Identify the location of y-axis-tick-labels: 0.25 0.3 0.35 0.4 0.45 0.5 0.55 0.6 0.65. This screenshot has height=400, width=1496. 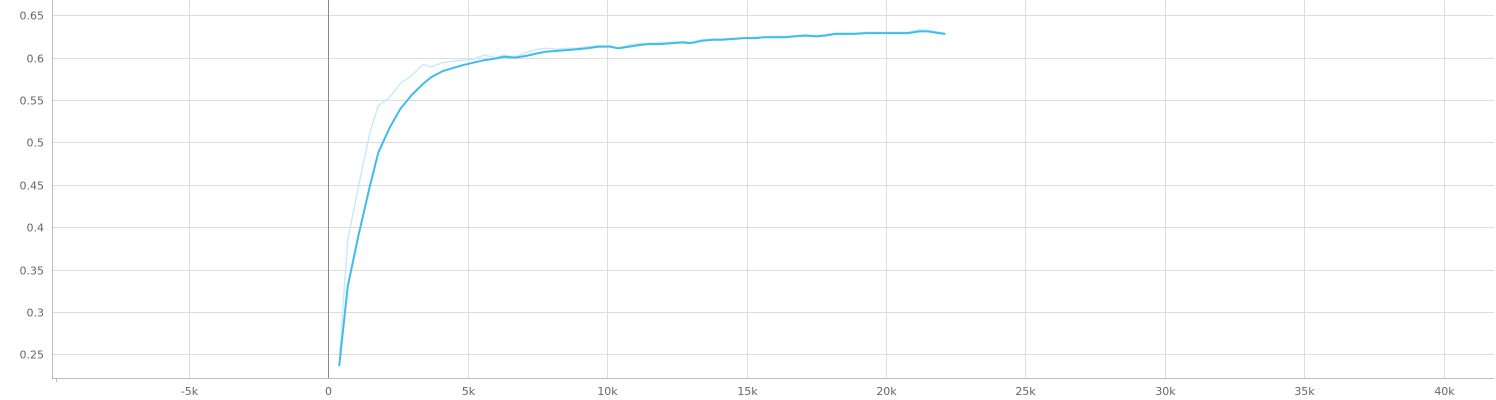
(32, 186).